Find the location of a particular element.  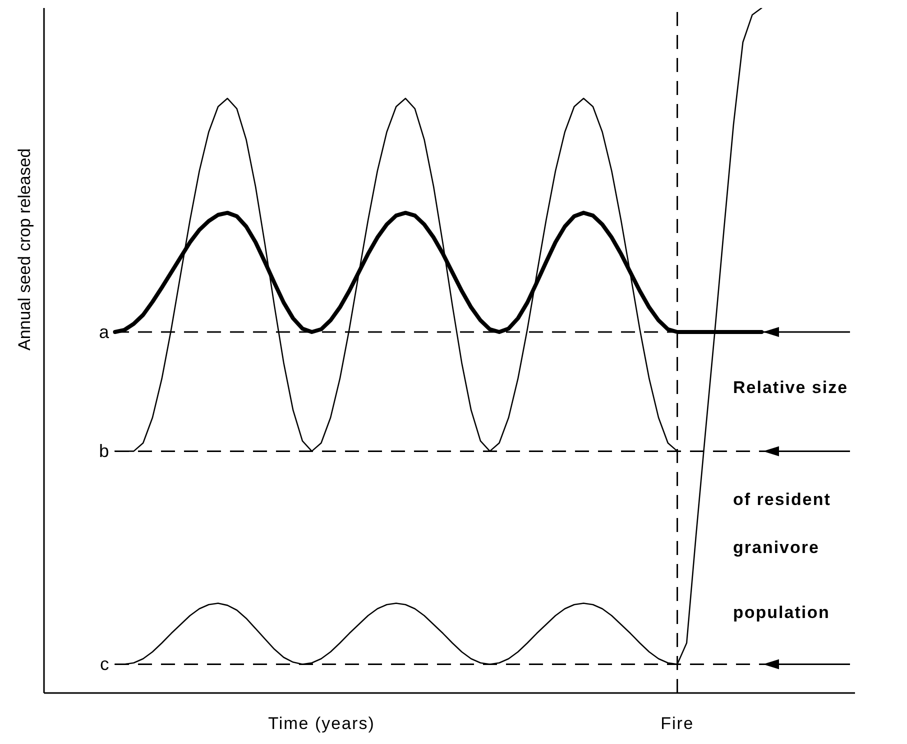

ref-line-label: b is located at coordinates (103, 451).